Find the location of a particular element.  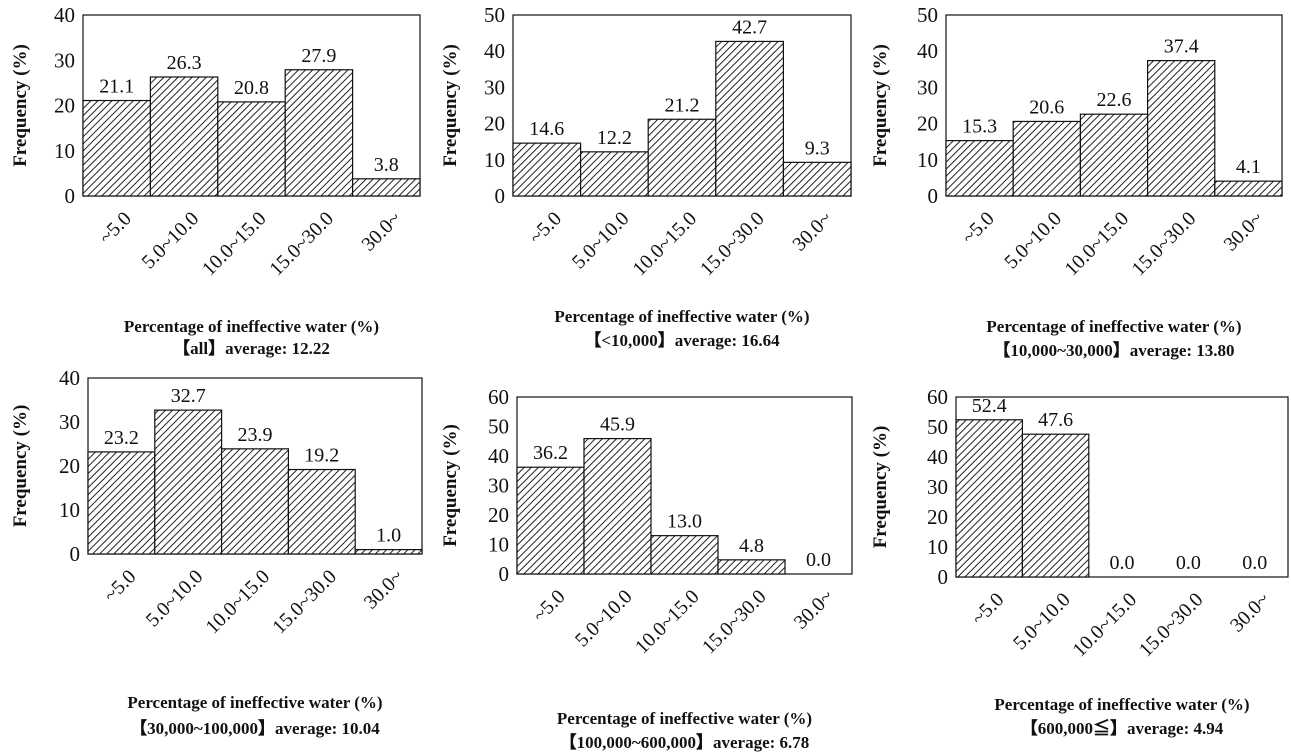

chart5-value-label-2: 13.0 is located at coordinates (684, 522).